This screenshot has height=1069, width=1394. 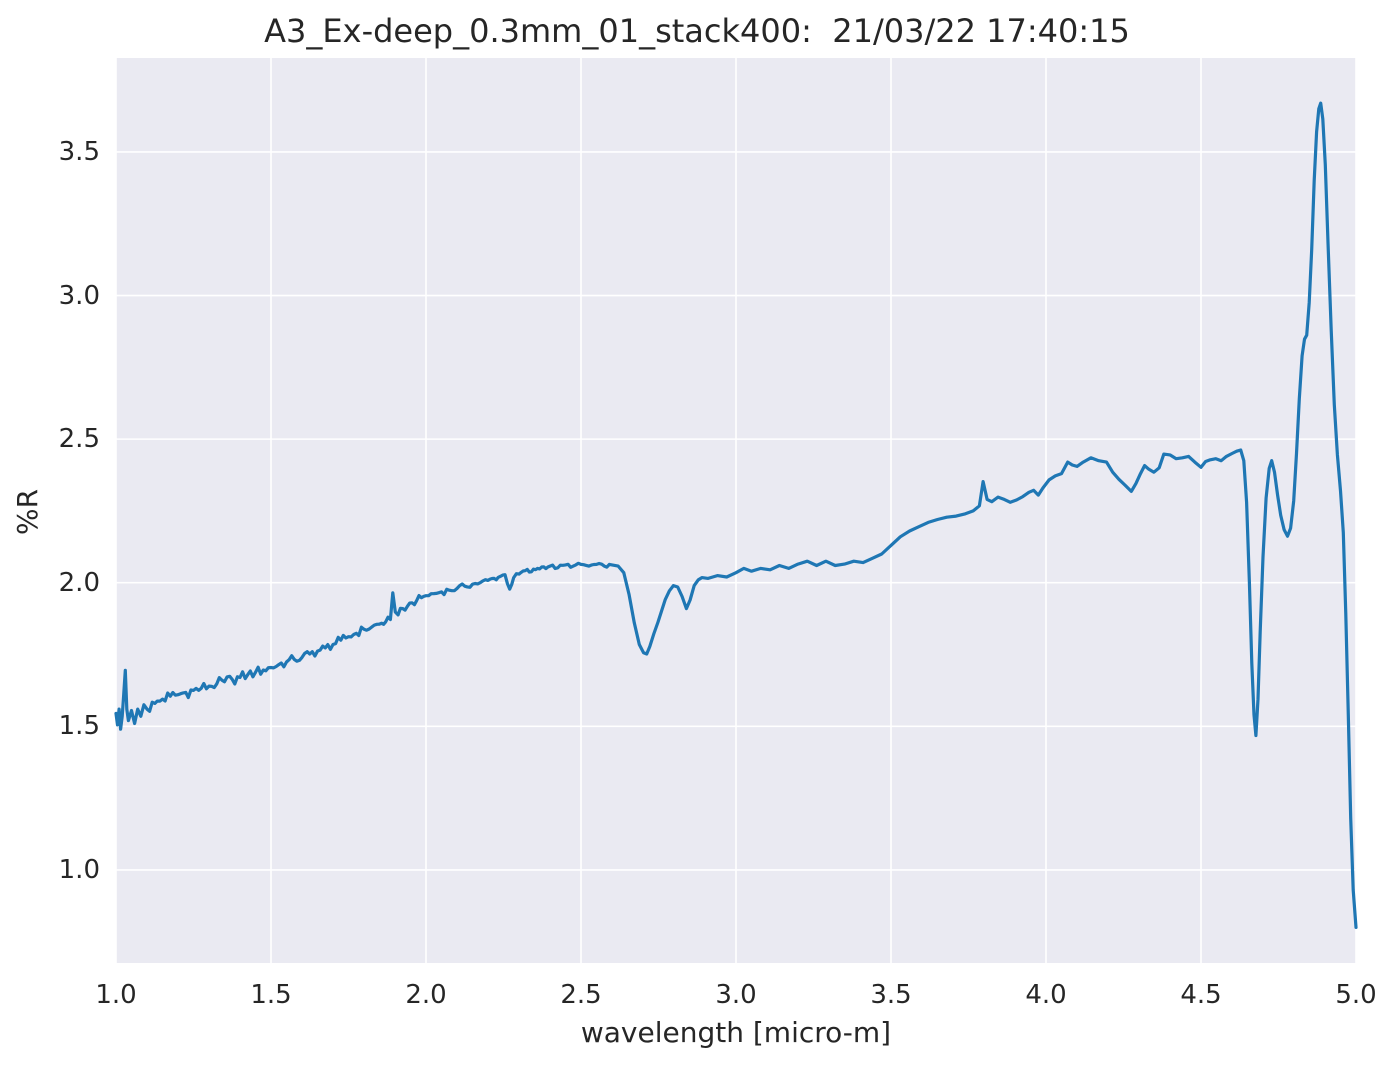 I want to click on y-tick-label: 3.5, so click(x=79, y=151).